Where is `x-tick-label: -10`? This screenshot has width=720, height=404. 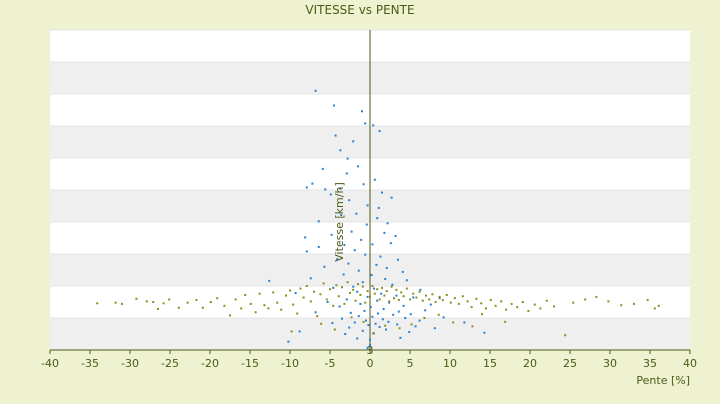
x-tick-label: -10 is located at coordinates (290, 363).